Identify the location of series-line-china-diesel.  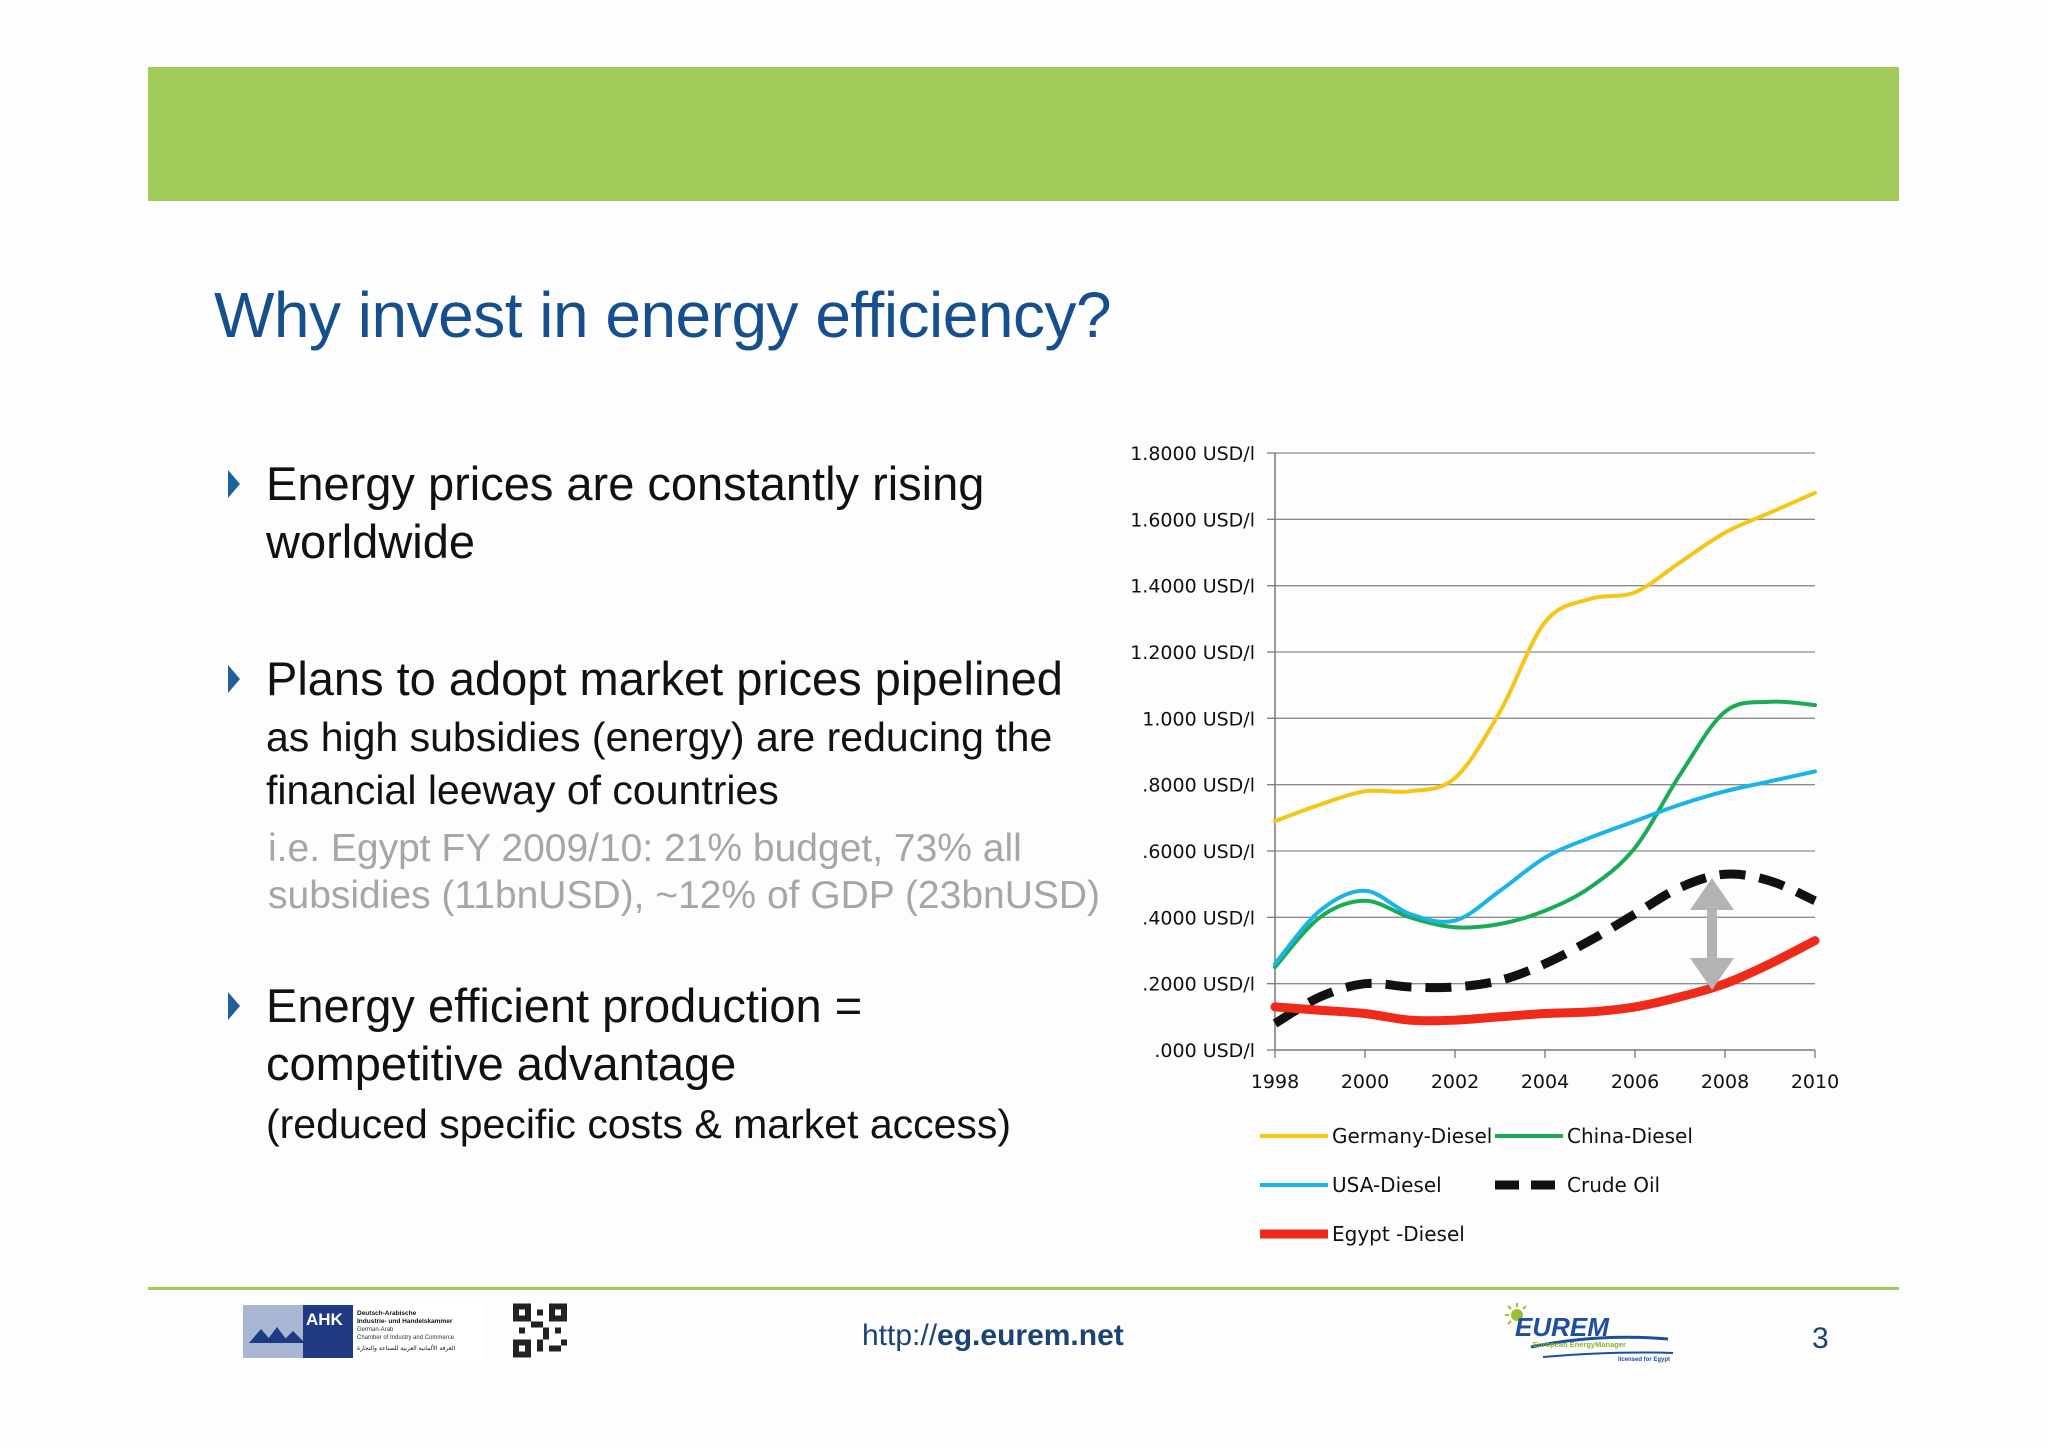
(1545, 834).